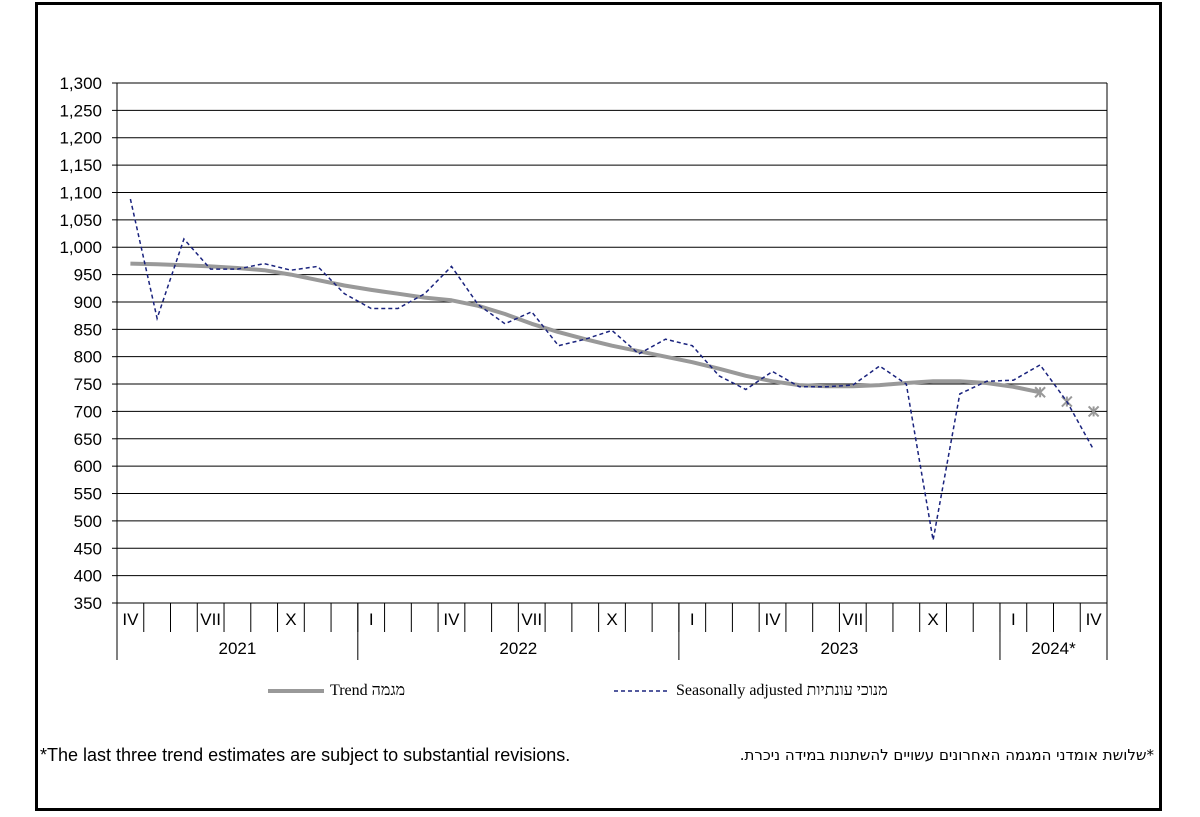 This screenshot has width=1200, height=817. I want to click on legend-seasonally-adjusted: Seasonally adjusted מנוכי עונתיות, so click(751, 691).